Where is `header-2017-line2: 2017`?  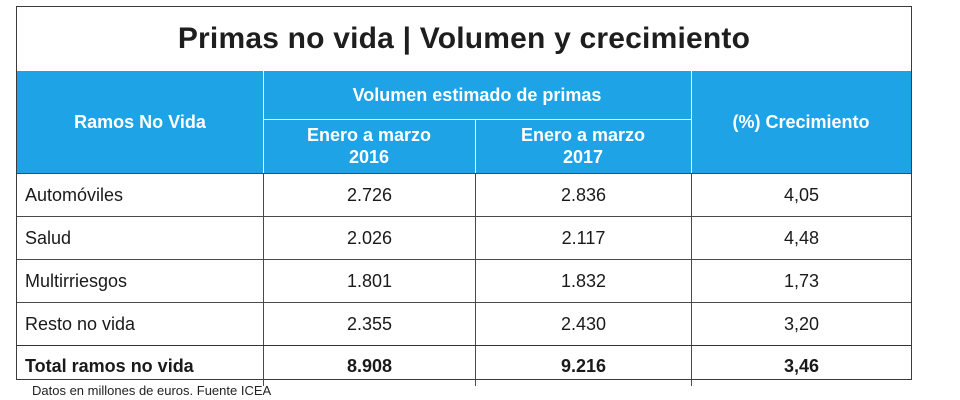
header-2017-line2: 2017 is located at coordinates (583, 157).